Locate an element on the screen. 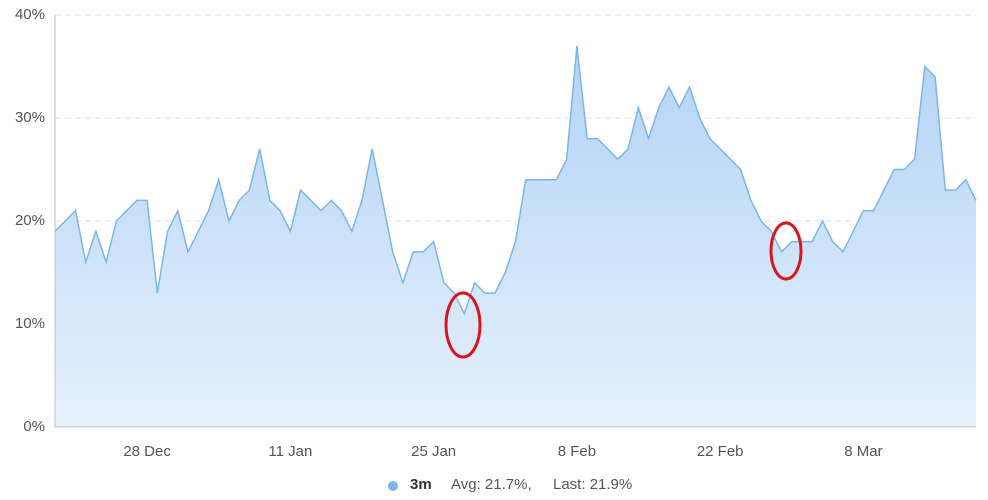 The width and height of the screenshot is (988, 500). legend-label: 3m is located at coordinates (421, 484).